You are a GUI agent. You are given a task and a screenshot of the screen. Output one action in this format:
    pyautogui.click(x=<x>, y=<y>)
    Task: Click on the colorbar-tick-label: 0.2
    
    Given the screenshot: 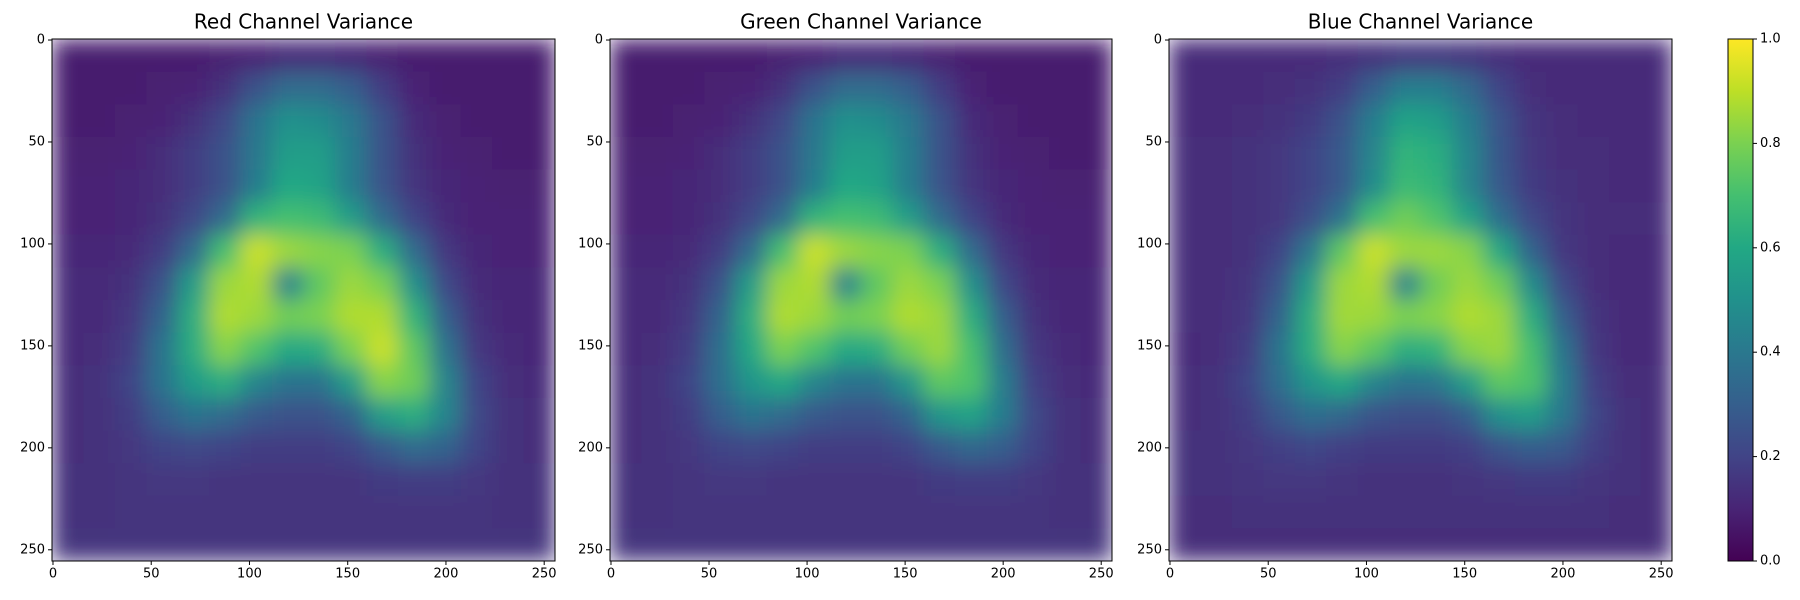 What is the action you would take?
    pyautogui.click(x=1770, y=456)
    